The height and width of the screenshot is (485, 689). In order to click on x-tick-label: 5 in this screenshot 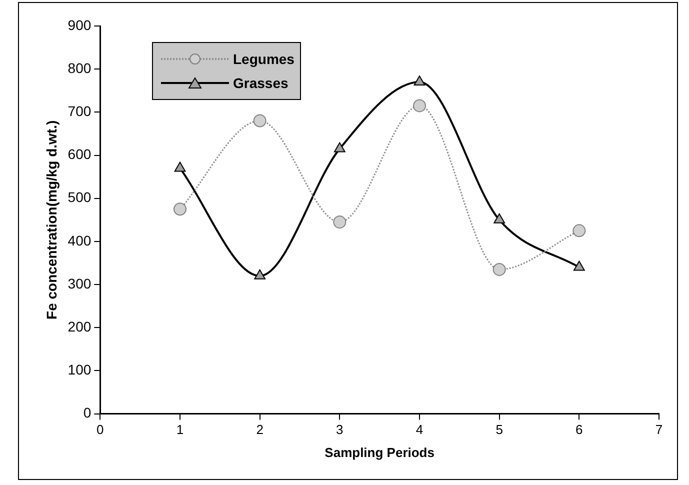, I will do `click(499, 430)`.